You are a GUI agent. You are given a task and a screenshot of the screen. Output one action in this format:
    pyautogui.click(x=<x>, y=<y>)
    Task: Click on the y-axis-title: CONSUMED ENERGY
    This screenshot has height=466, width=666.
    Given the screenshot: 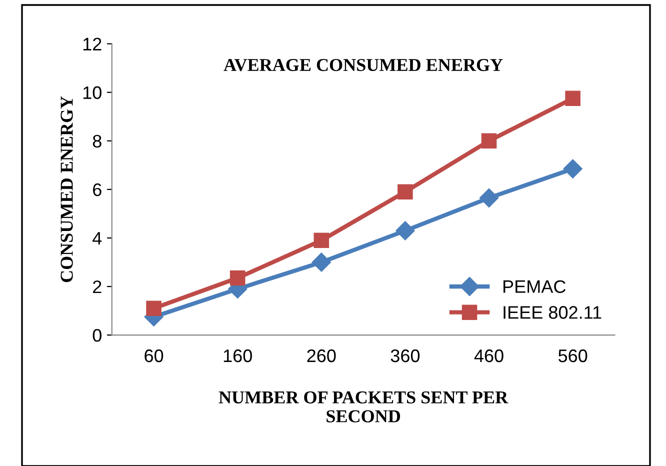 What is the action you would take?
    pyautogui.click(x=66, y=189)
    